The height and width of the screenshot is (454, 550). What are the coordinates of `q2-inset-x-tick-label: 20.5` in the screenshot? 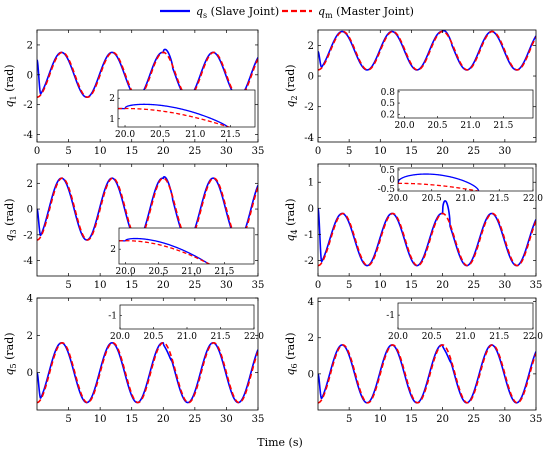 It's located at (437, 126).